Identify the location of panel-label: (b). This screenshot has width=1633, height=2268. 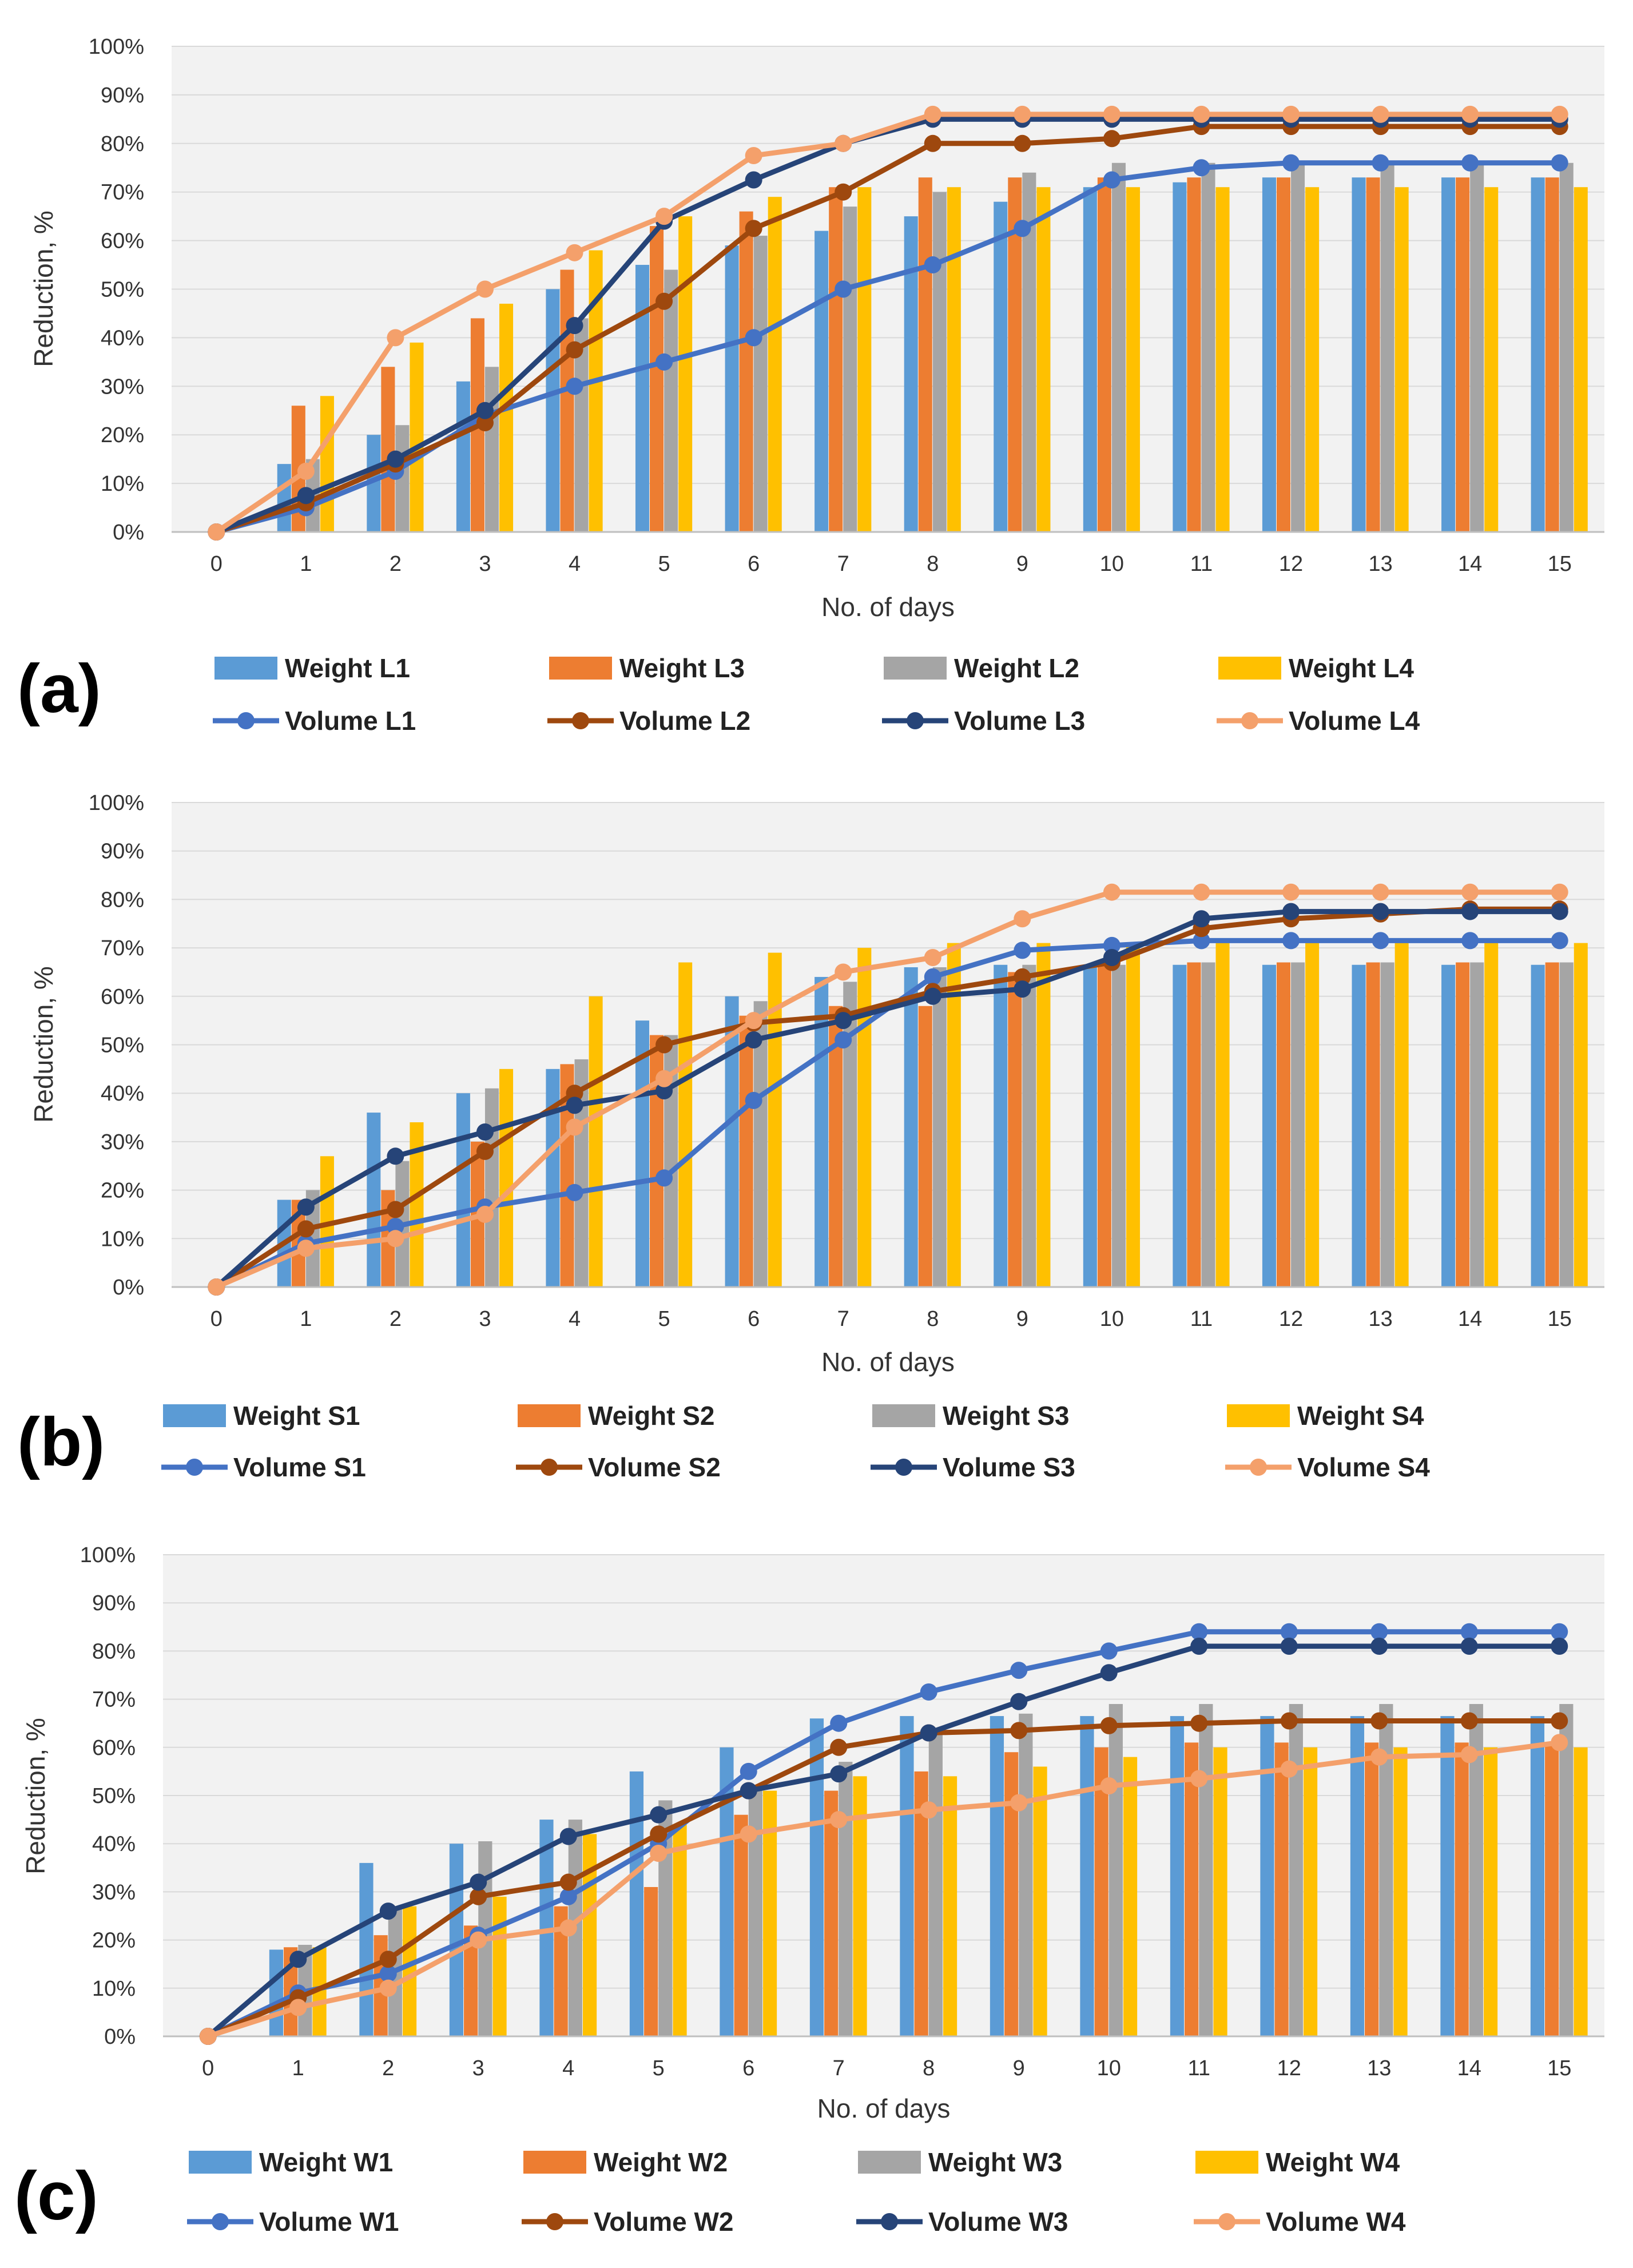
(61, 1442).